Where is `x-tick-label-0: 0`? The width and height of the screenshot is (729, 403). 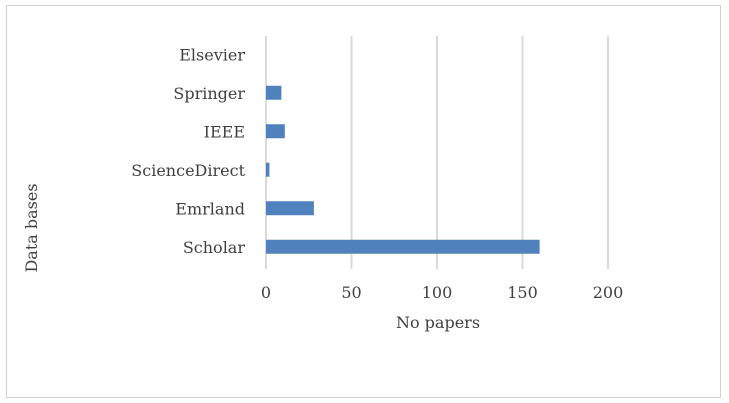
x-tick-label-0: 0 is located at coordinates (266, 292).